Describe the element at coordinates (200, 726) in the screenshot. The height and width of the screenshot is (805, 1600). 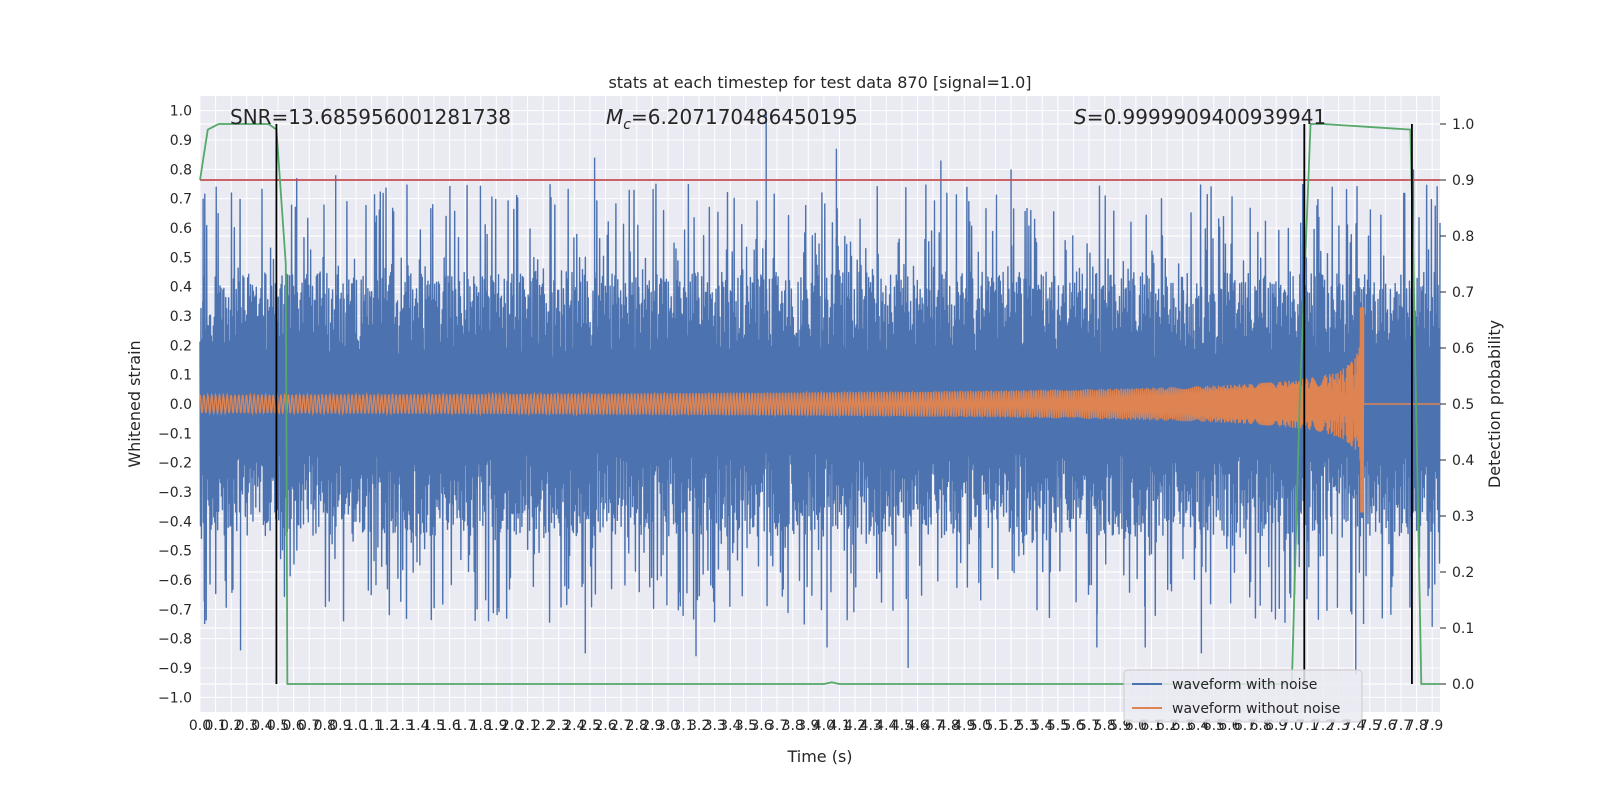
I see `x-tick-label-0: 0.0` at that location.